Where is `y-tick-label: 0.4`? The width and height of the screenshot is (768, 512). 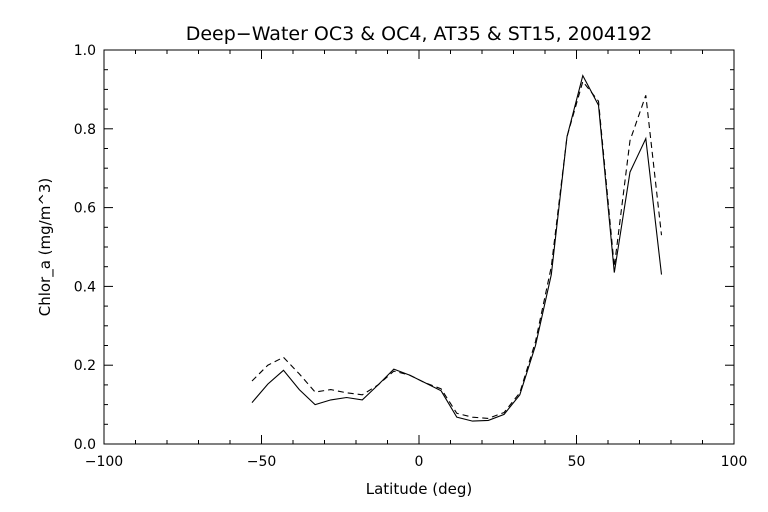 y-tick-label: 0.4 is located at coordinates (85, 287).